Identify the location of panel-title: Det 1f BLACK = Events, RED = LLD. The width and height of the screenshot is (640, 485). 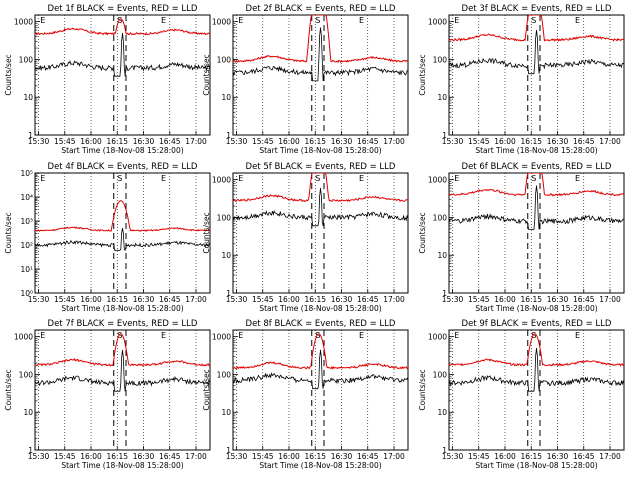
(123, 9).